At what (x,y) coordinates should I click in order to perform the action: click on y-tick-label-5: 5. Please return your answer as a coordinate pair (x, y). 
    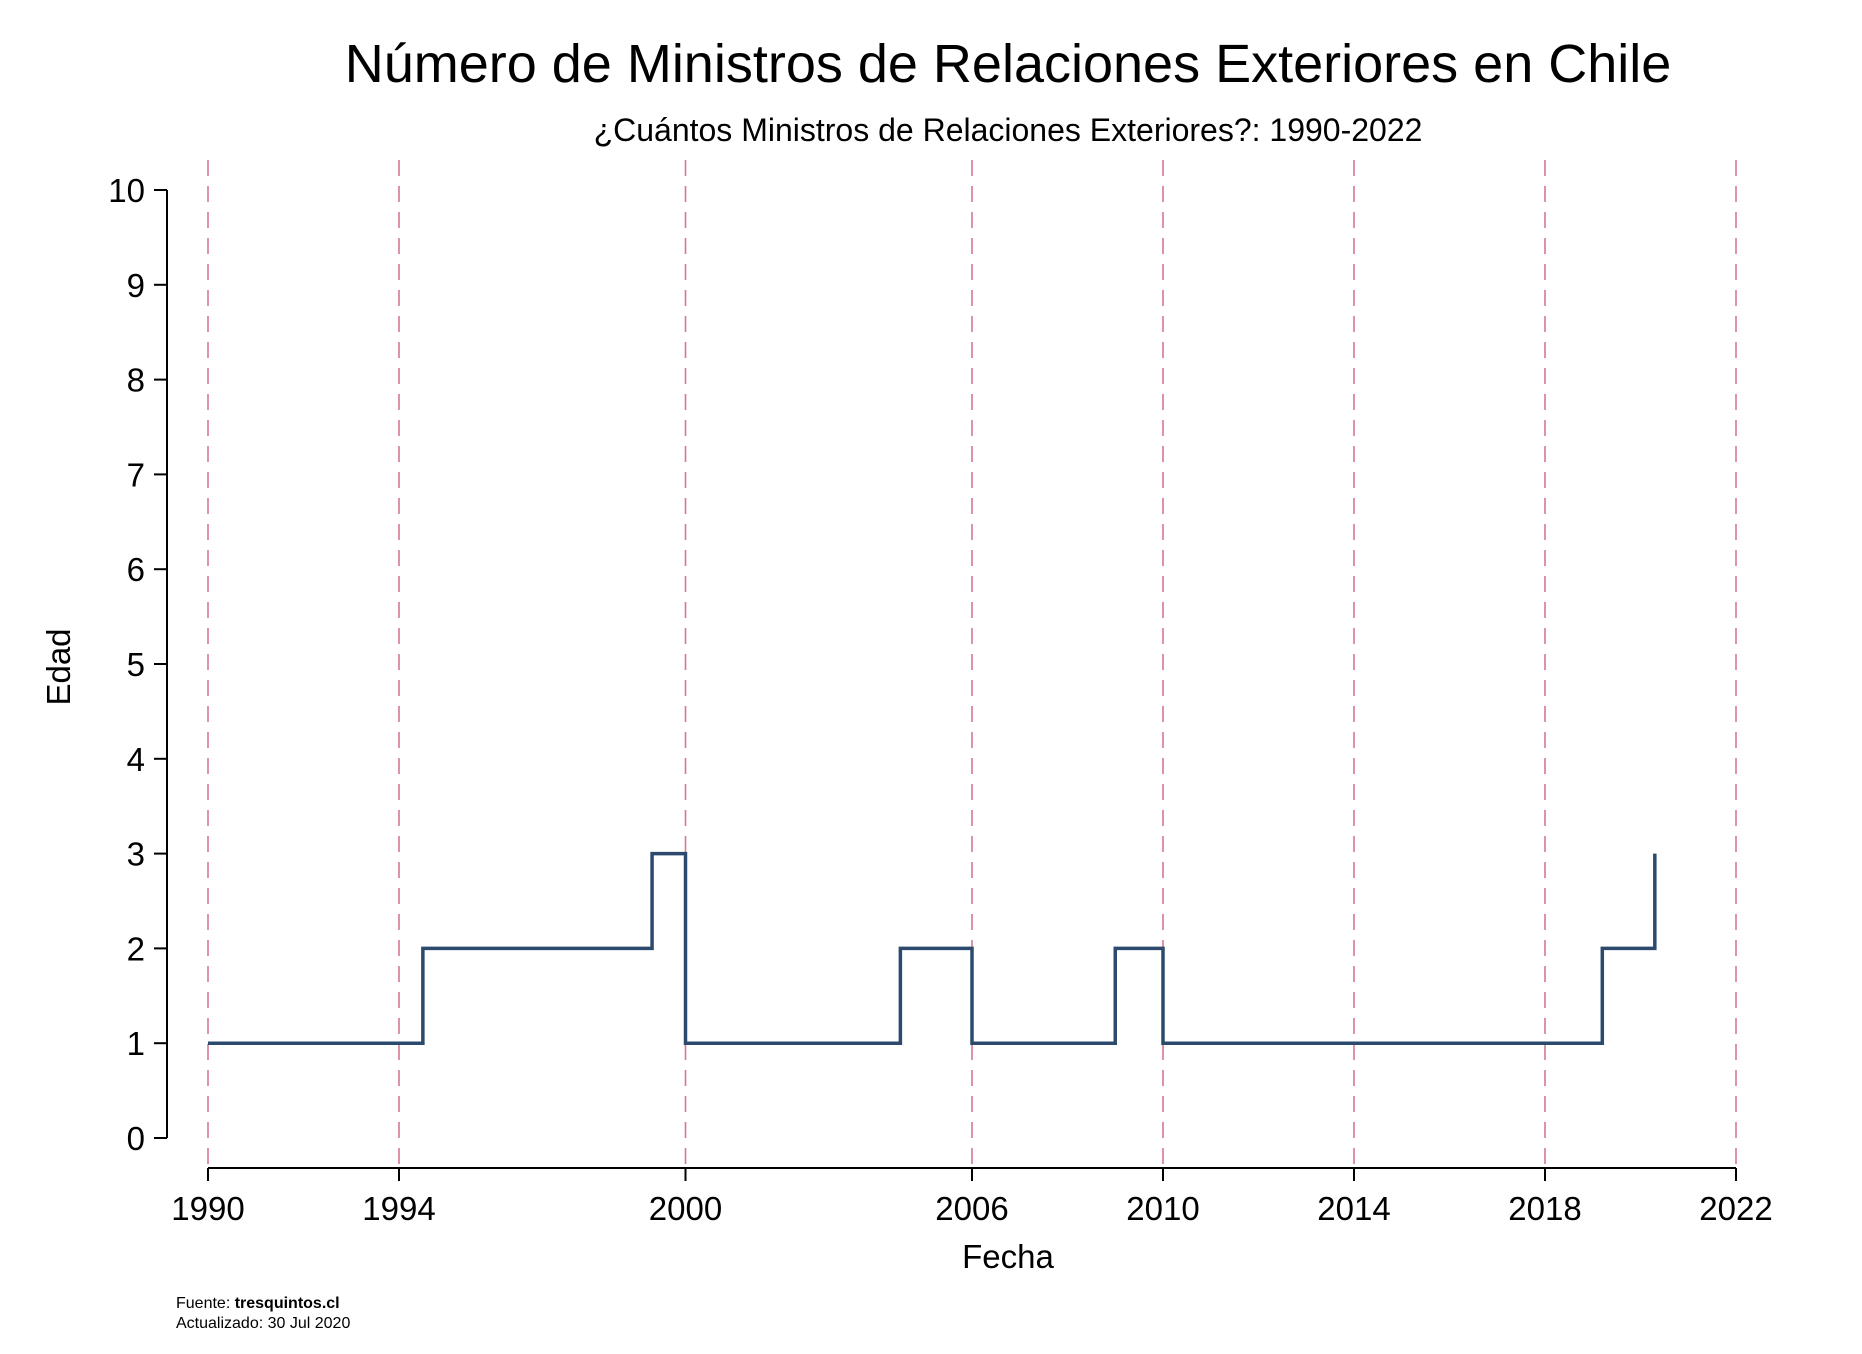
    Looking at the image, I should click on (136, 664).